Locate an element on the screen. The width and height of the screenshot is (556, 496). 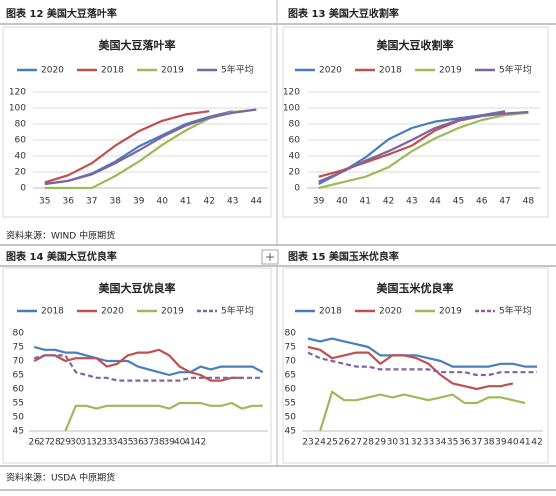
chart-title: 美国玉米优良率 is located at coordinates (415, 288).